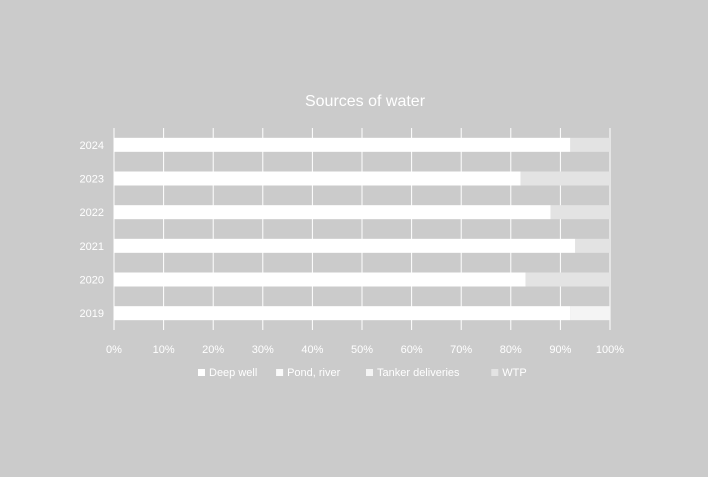 The image size is (708, 477). Describe the element at coordinates (412, 350) in the screenshot. I see `x-tick-label: 60%` at that location.